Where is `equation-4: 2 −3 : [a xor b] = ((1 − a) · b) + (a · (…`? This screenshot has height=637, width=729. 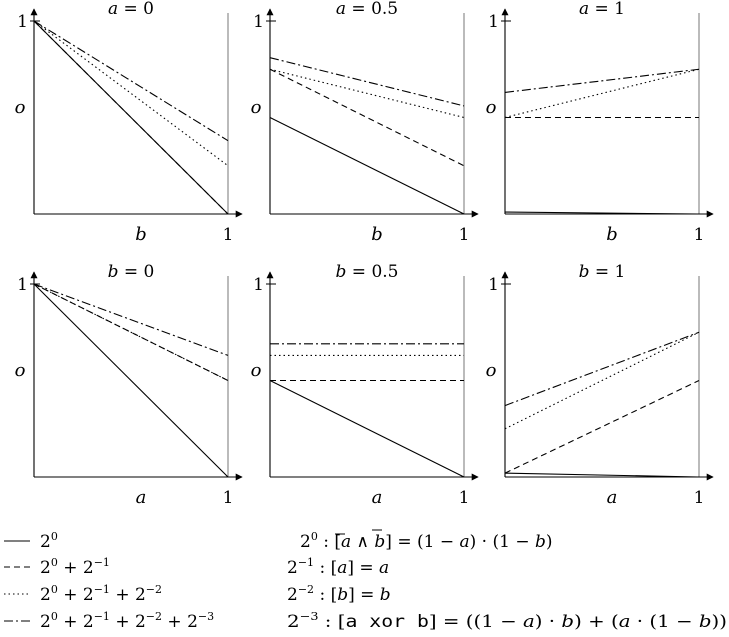
equation-4: 2 −3 : [a xor b] = ((1 − a) · b) + (a · (… is located at coordinates (507, 621).